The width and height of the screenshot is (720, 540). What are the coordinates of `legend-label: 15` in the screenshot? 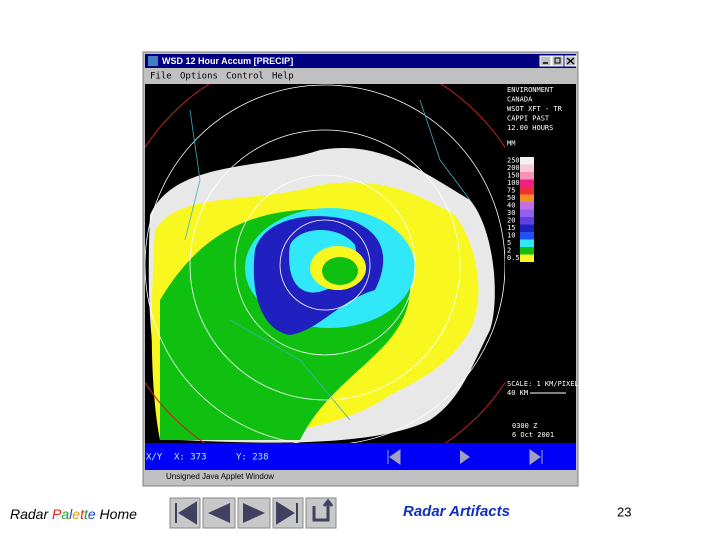 It's located at (511, 228).